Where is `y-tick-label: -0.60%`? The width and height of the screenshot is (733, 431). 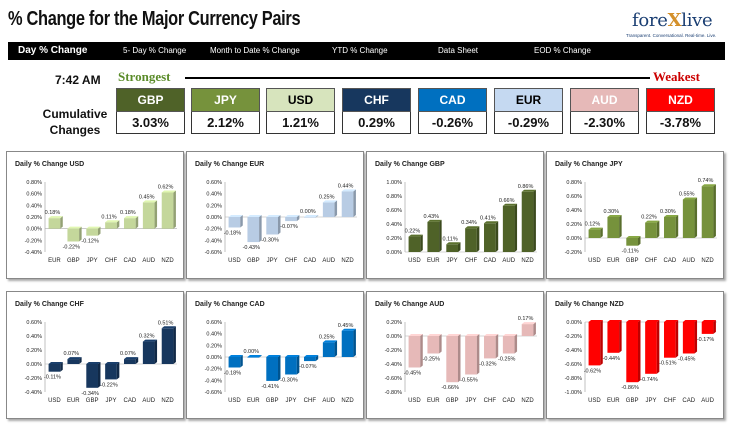 y-tick-label: -0.60% is located at coordinates (214, 253).